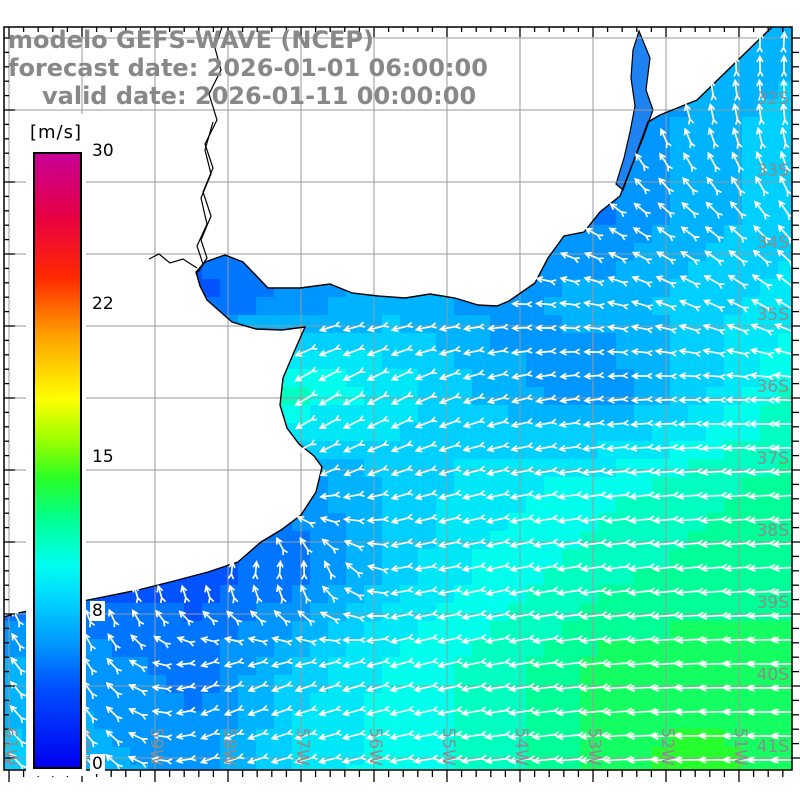 The width and height of the screenshot is (800, 800). I want to click on longitude-label: 55W, so click(448, 747).